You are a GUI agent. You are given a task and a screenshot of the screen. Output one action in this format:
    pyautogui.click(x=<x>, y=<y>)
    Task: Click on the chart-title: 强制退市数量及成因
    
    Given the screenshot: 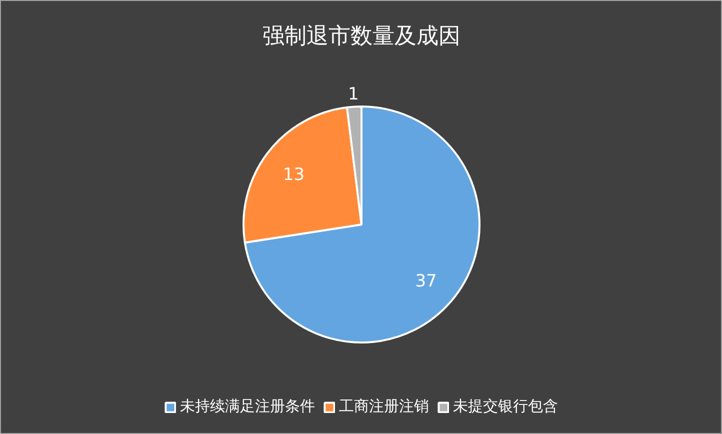 What is the action you would take?
    pyautogui.click(x=361, y=36)
    